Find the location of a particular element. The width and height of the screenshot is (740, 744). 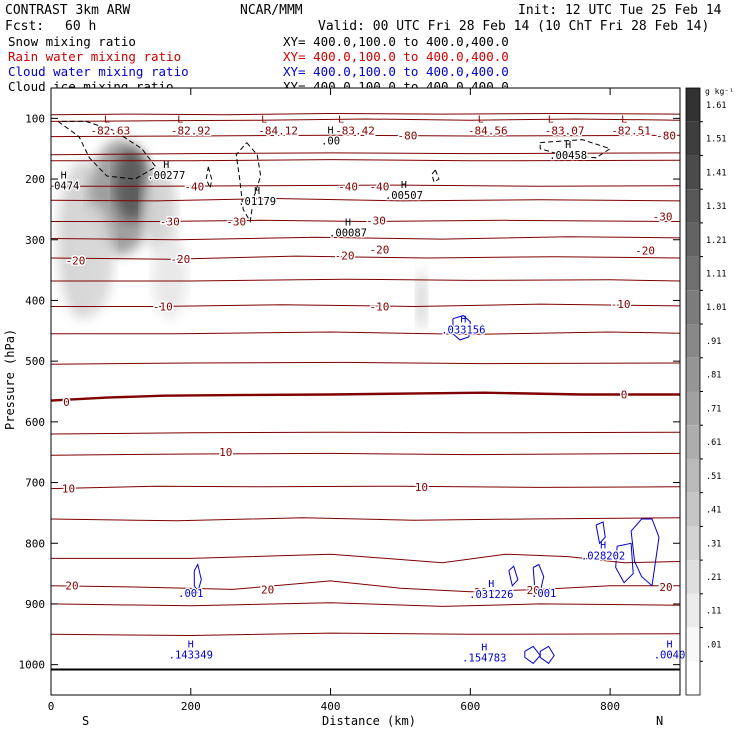

extremum-value: .00507 is located at coordinates (404, 196).